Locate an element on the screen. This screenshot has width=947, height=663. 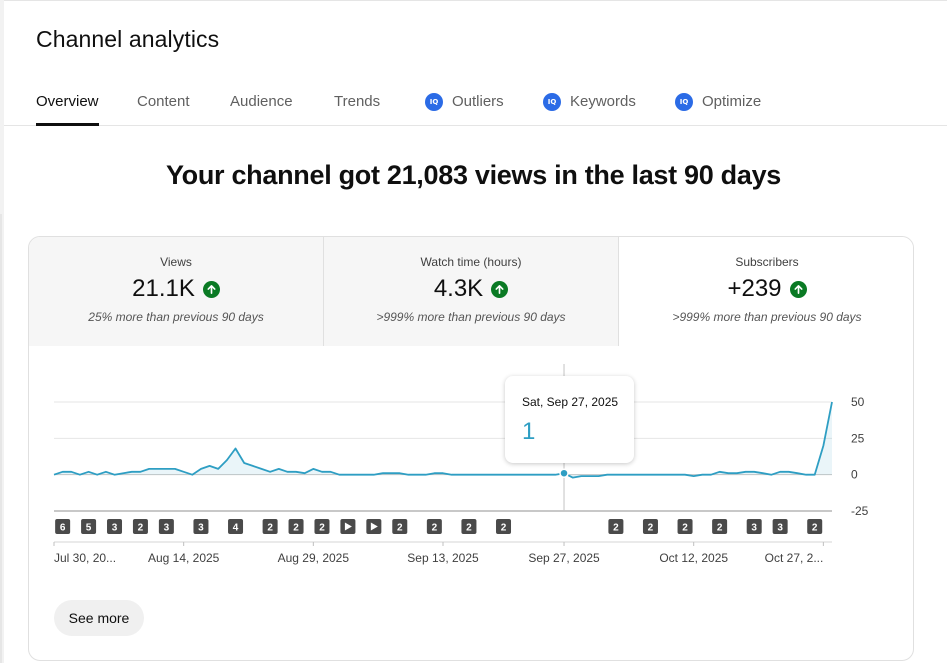
tab-label: Content is located at coordinates (163, 101).